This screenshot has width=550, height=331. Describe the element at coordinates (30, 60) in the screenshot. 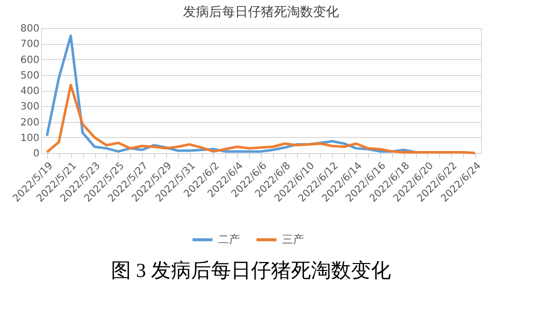

I see `y-tick-label: 600` at that location.